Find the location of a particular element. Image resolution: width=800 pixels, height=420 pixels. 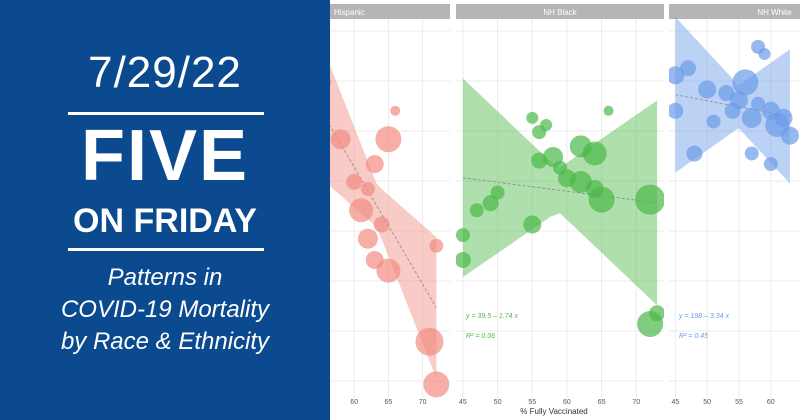

panel-2-r-squared: R² = 0.45 is located at coordinates (693, 336).